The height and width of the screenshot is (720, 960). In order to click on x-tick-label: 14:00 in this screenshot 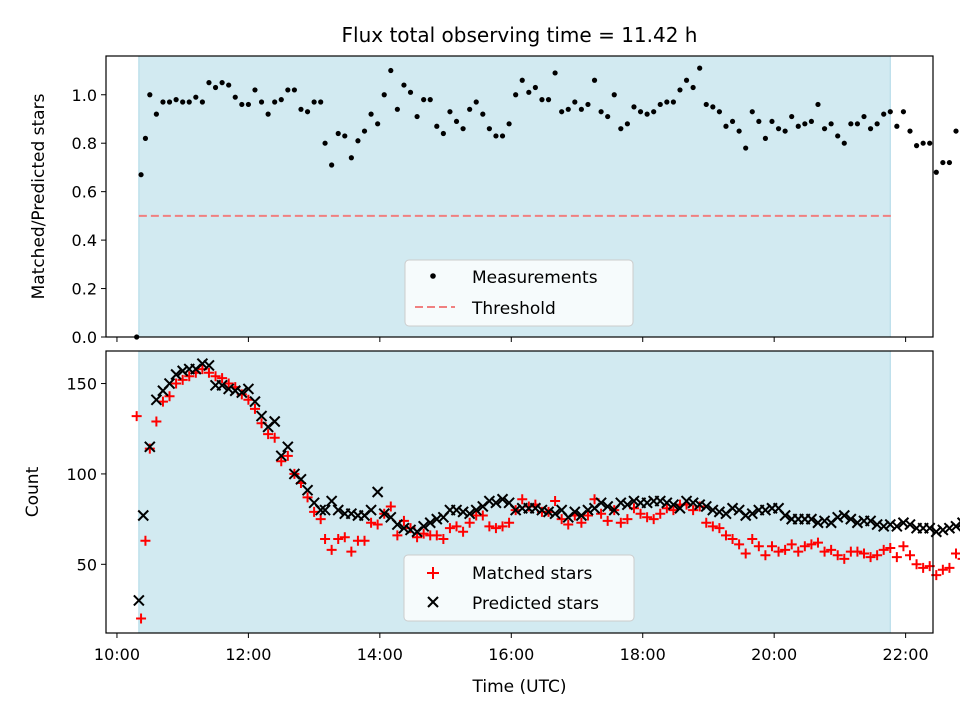, I will do `click(380, 654)`.